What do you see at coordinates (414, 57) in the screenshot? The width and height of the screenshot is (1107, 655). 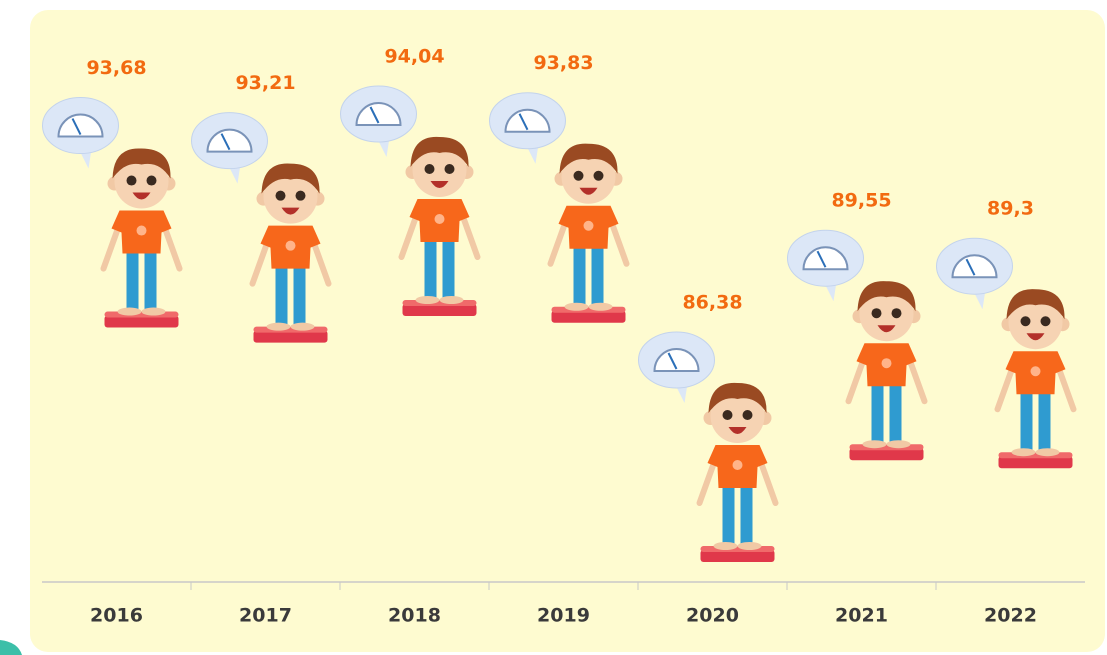 I see `value-label: 94,04` at bounding box center [414, 57].